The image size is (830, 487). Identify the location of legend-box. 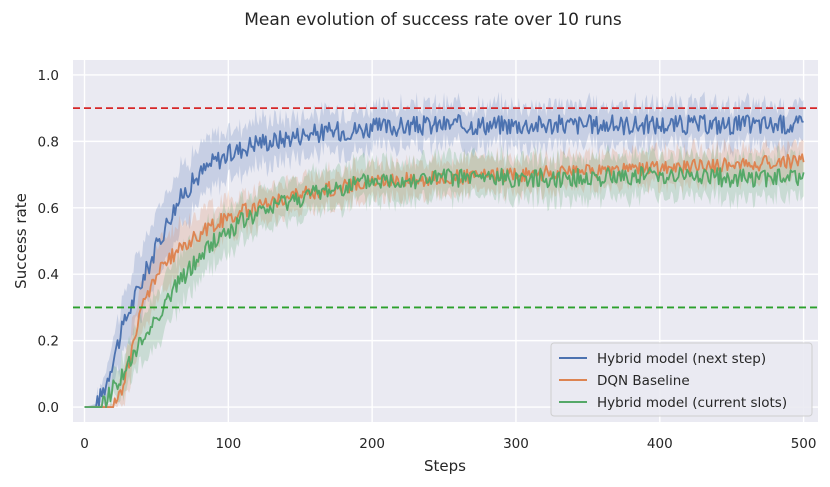
(681, 379).